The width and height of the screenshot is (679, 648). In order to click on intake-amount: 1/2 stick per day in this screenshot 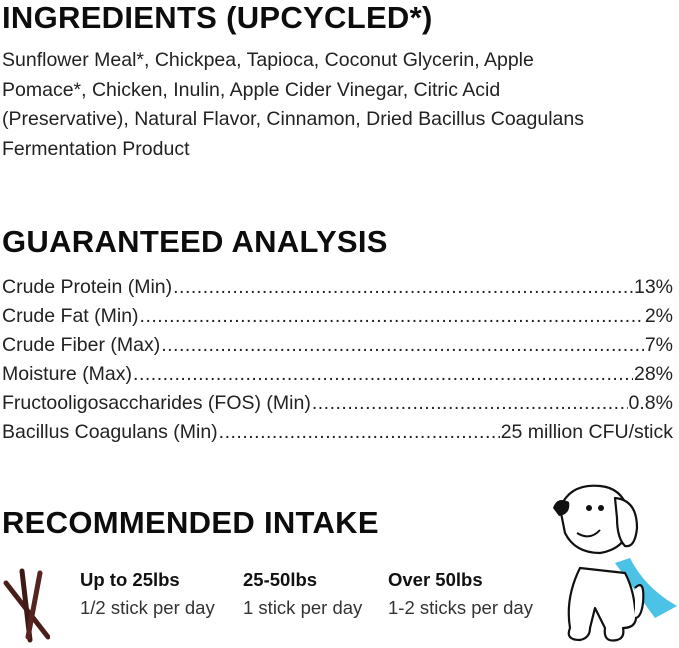, I will do `click(147, 607)`.